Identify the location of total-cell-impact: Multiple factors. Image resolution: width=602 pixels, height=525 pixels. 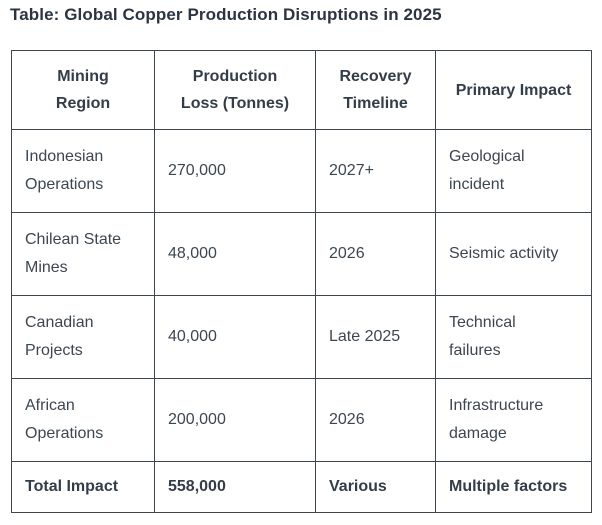
(513, 487).